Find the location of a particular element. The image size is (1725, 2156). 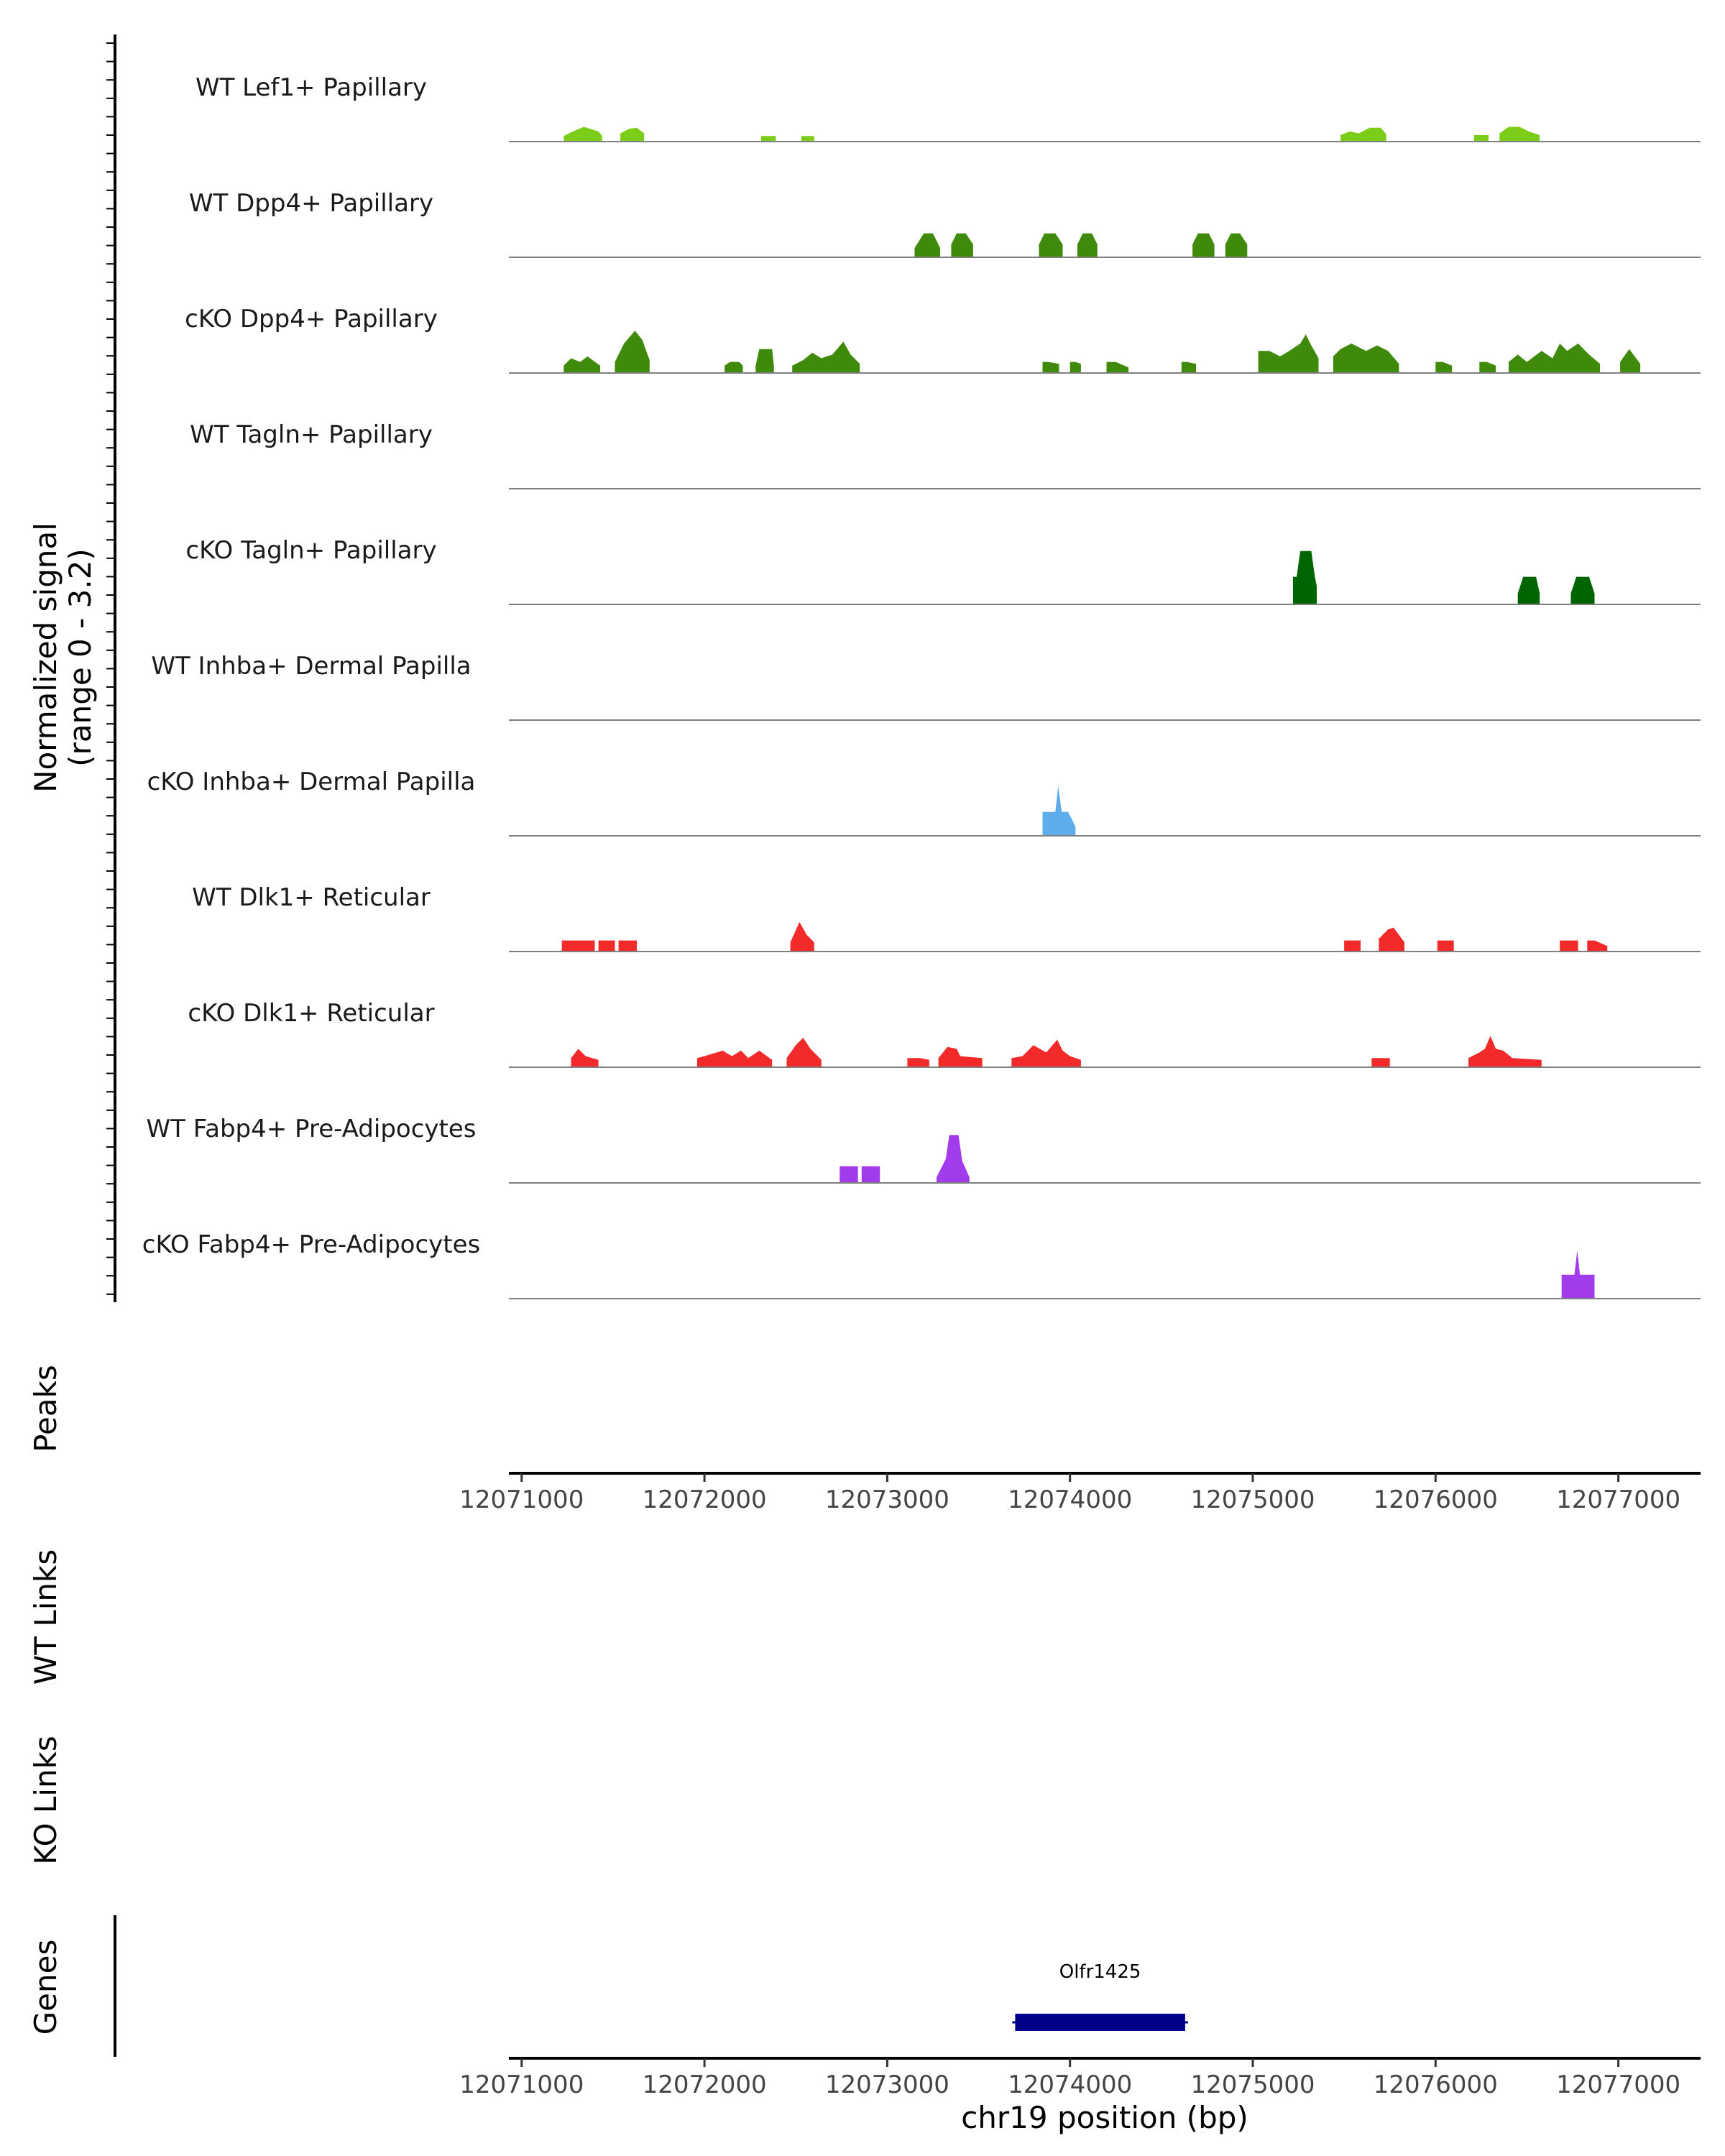

track-label: cKO Inhba+ Dermal Papilla is located at coordinates (311, 782).